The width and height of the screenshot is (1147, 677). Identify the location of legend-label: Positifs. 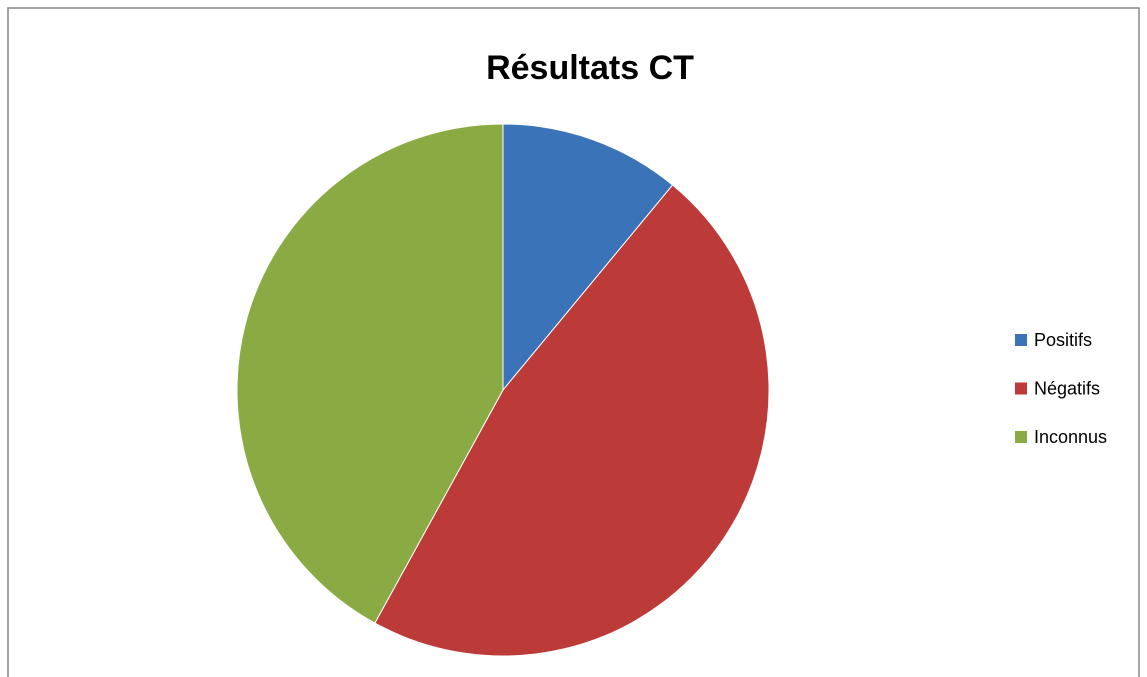
(1063, 340).